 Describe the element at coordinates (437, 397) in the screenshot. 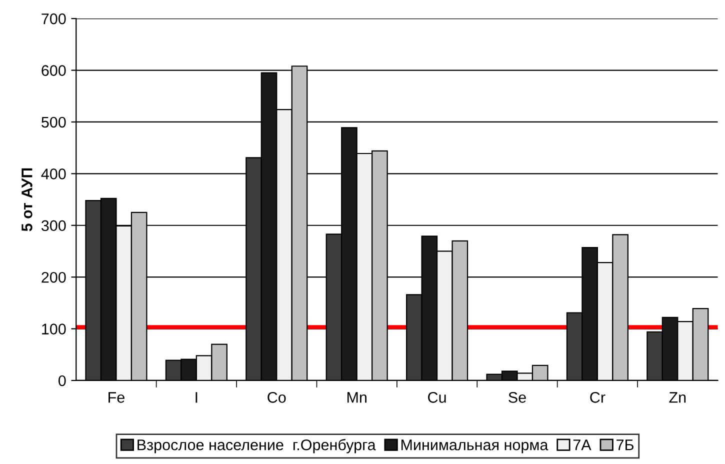

I see `x-tick-label: Cu` at that location.